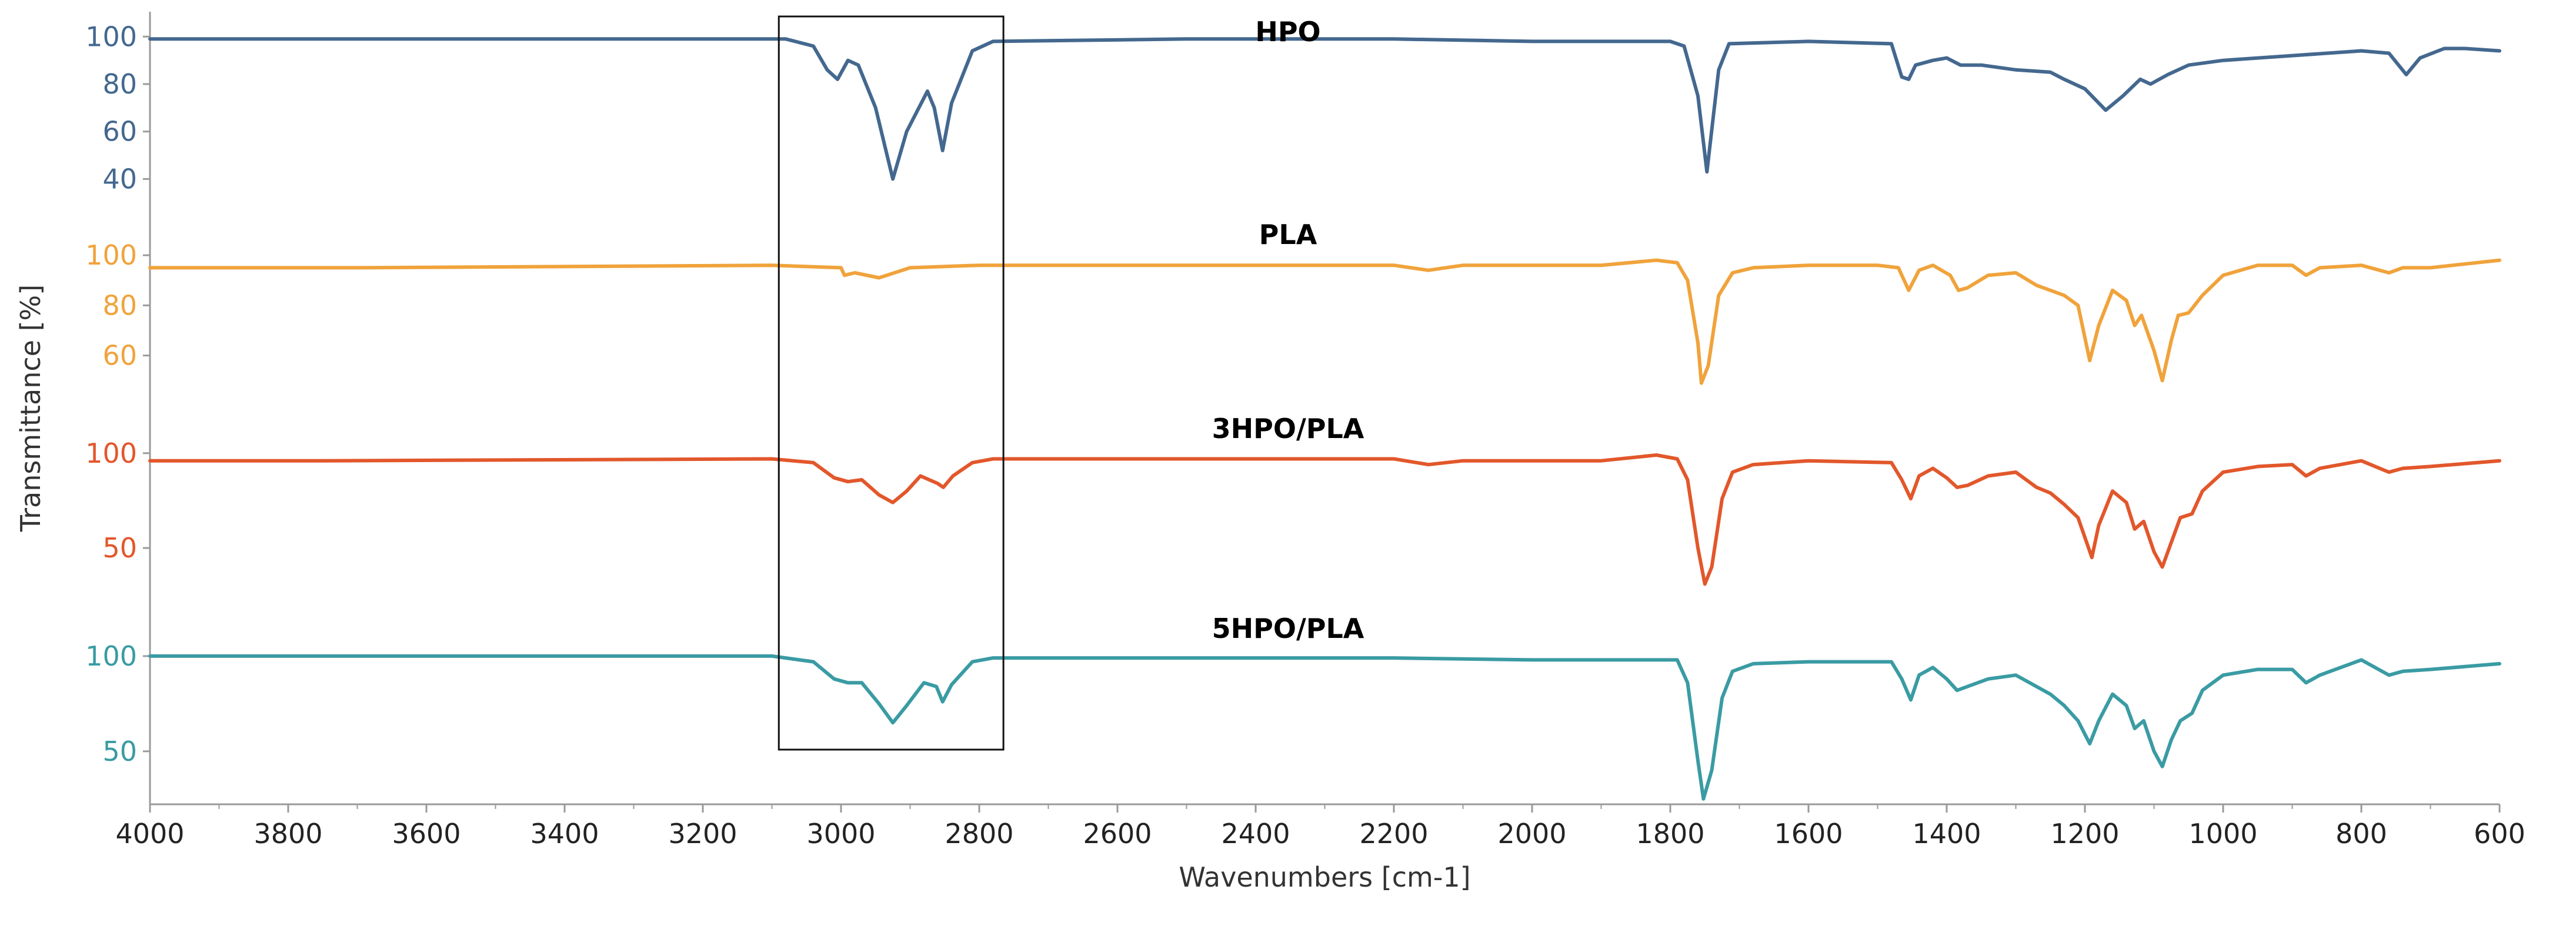  What do you see at coordinates (702, 834) in the screenshot?
I see `x-tick-label: 3200` at bounding box center [702, 834].